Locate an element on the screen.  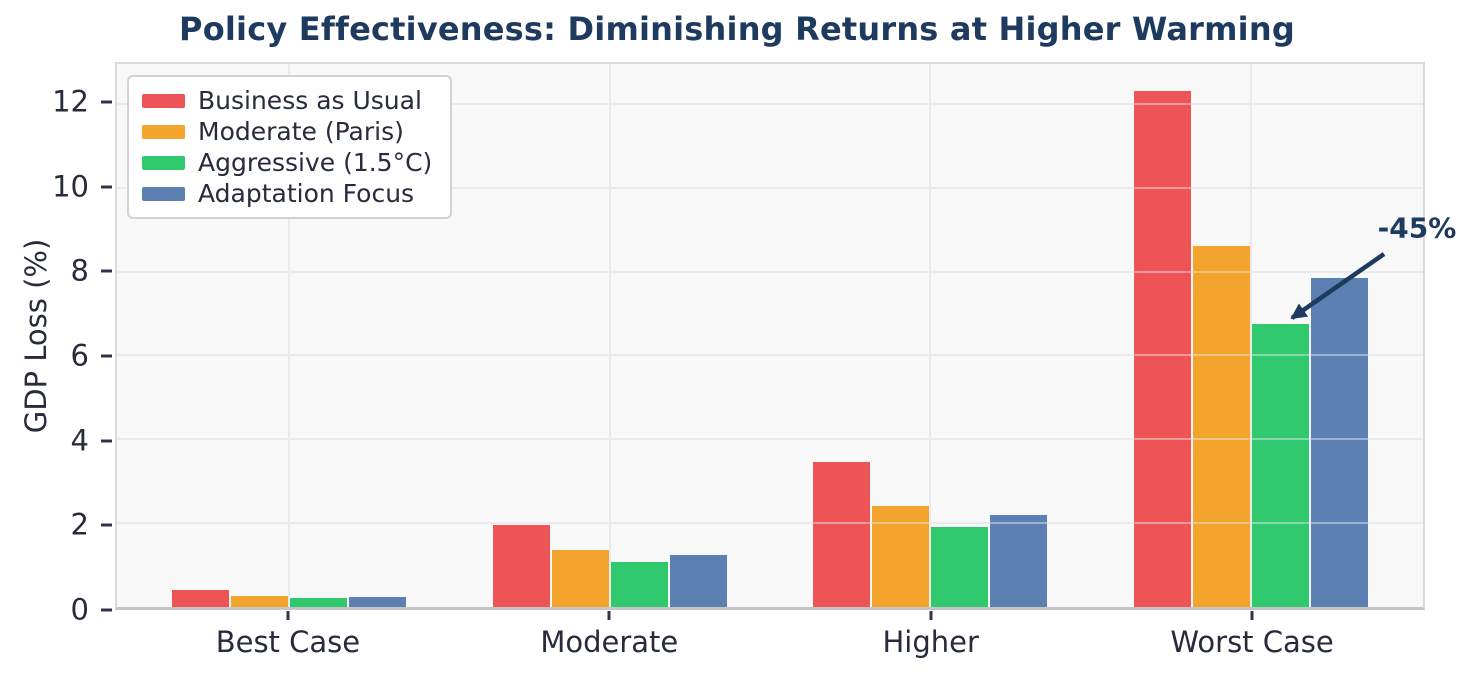
y-tick-label: 12 is located at coordinates (70, 101).